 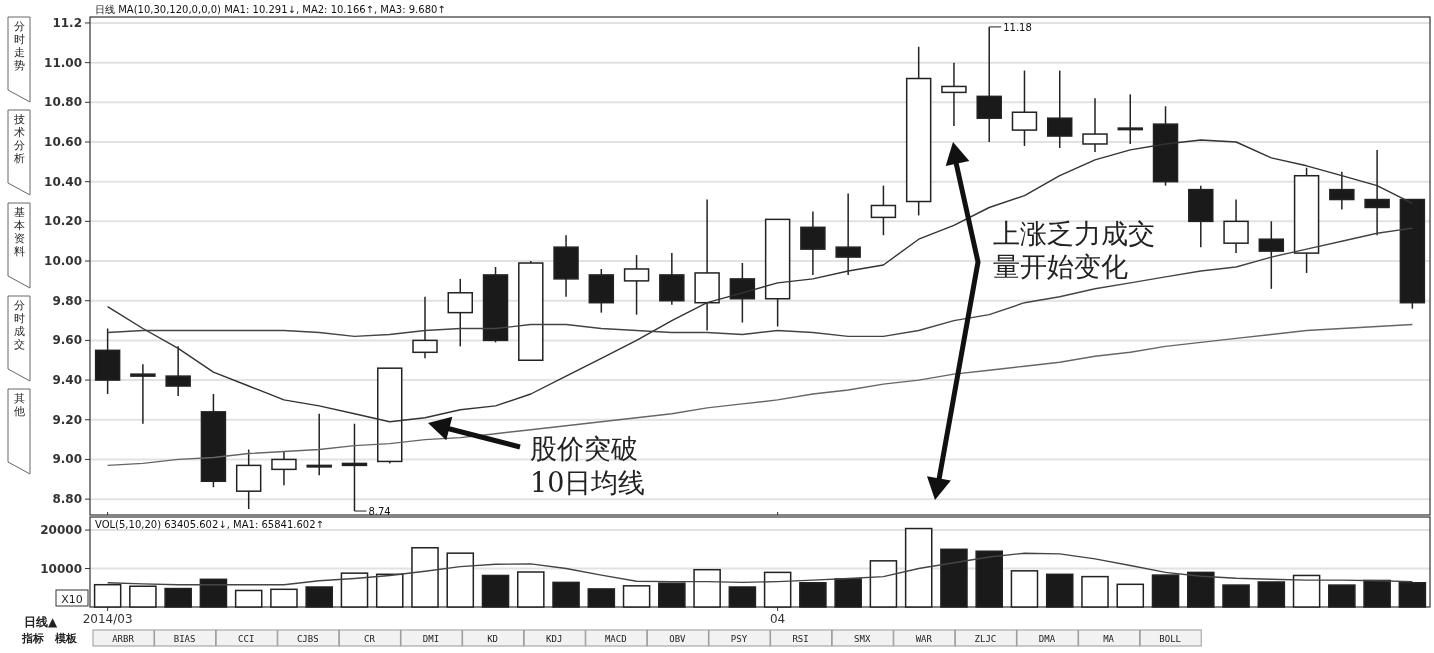 I want to click on annotation: 10日均线, so click(x=588, y=482).